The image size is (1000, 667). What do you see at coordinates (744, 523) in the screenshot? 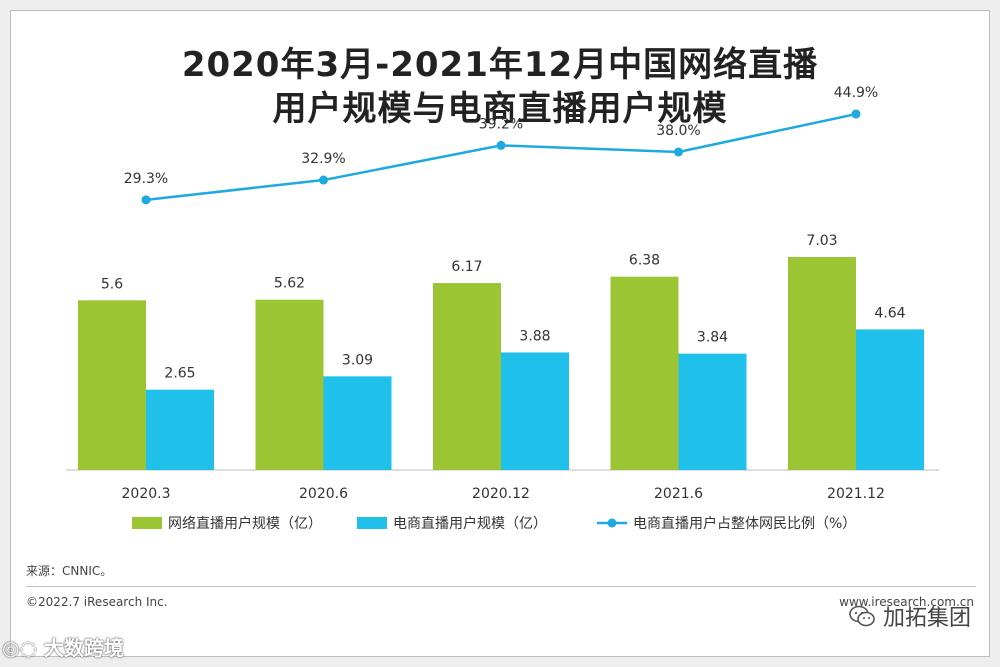
I see `legend-label-2: 电商直播用户占整体网民比例（%）` at bounding box center [744, 523].